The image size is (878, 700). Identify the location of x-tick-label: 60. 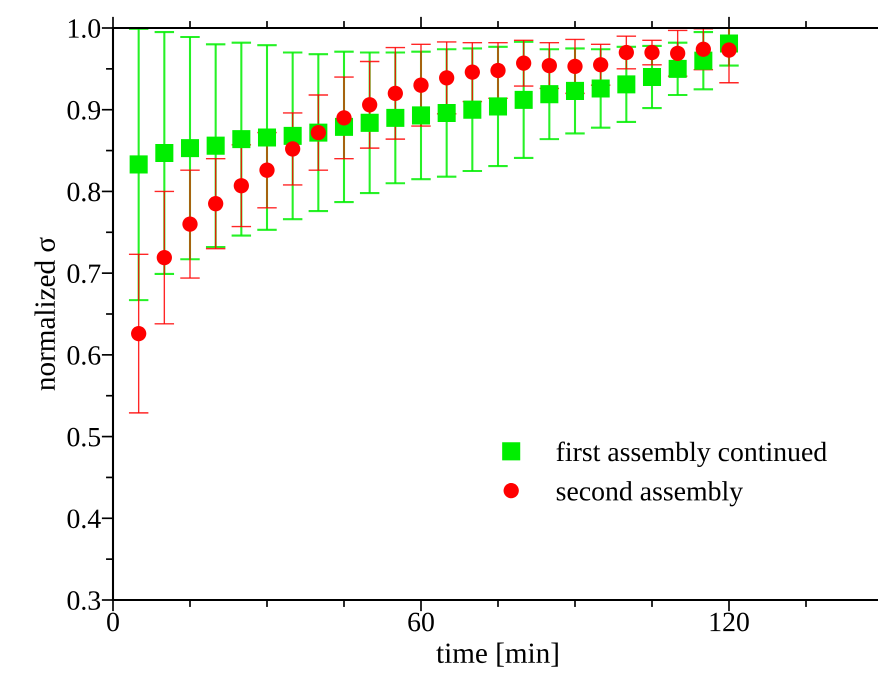
(421, 622).